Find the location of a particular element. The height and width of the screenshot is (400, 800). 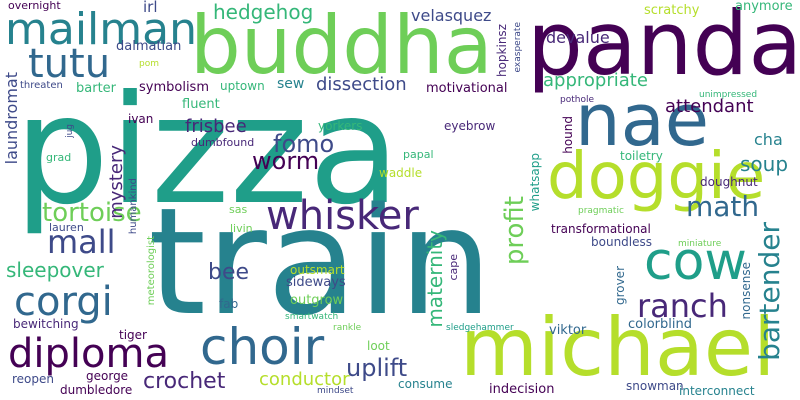

word-diploma: diploma is located at coordinates (88, 354).